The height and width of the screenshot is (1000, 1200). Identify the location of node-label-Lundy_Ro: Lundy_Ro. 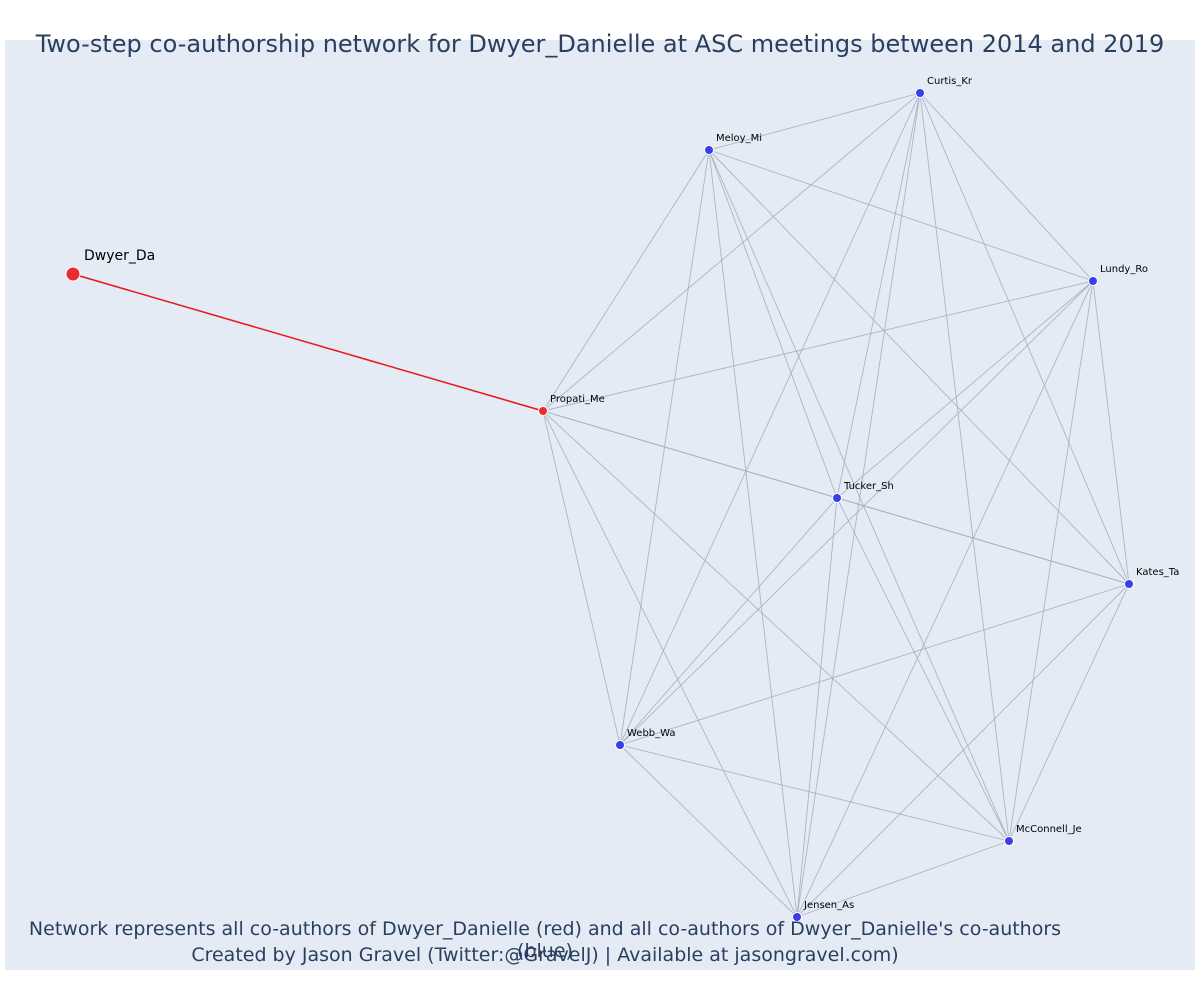
(1124, 269).